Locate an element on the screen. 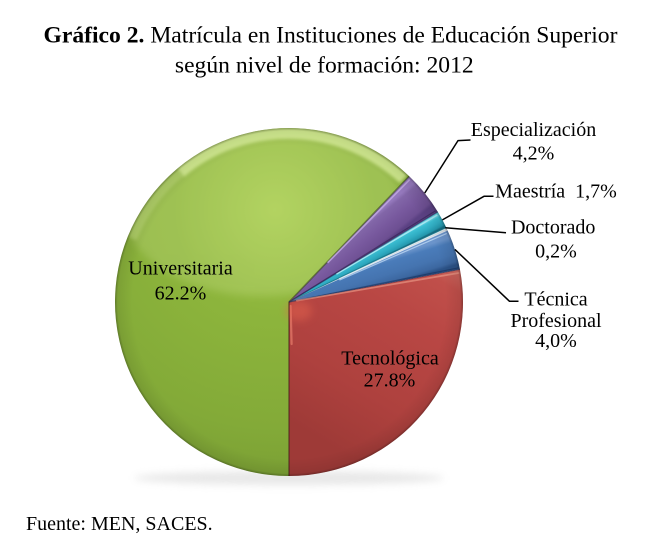  svg-text: Especialización is located at coordinates (534, 130).